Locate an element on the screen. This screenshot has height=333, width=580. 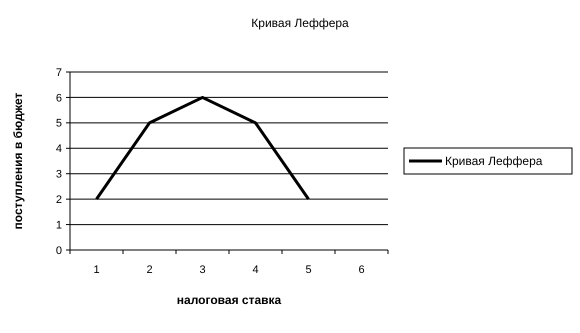
chart-title: Кривая Леффера is located at coordinates (300, 23).